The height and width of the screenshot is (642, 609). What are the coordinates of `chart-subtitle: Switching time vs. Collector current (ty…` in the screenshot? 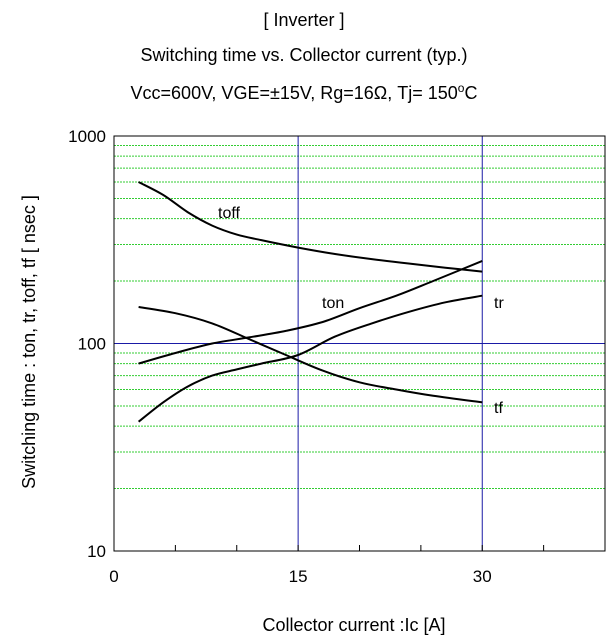 It's located at (303, 55).